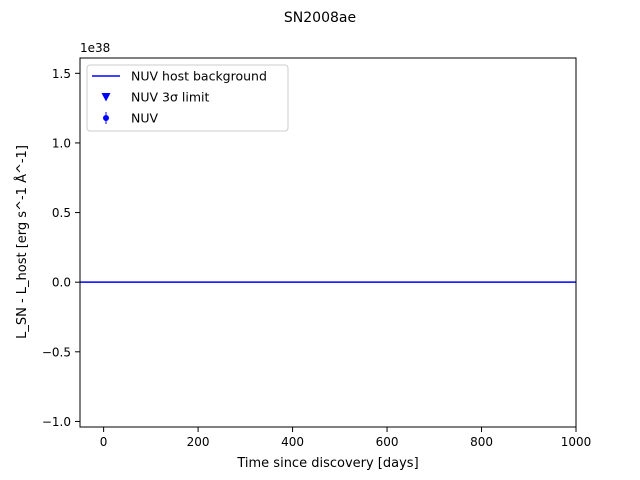 This screenshot has width=640, height=480. Describe the element at coordinates (106, 118) in the screenshot. I see `legend-point-icon` at that location.